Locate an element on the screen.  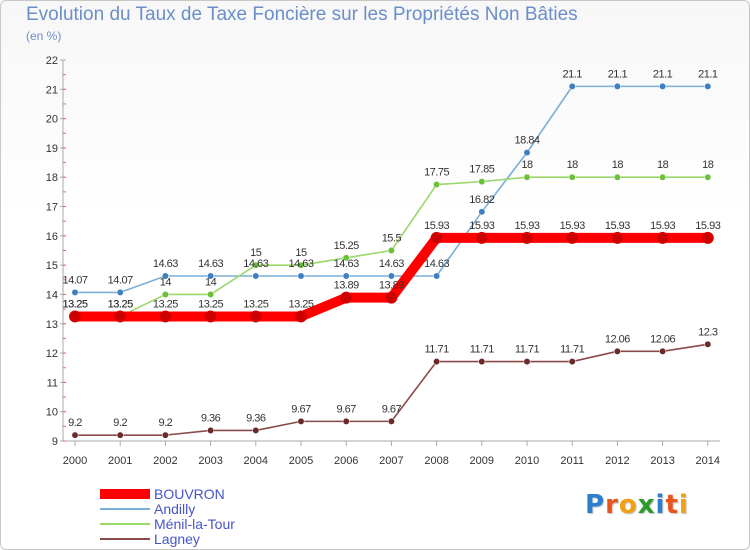
y-tick-label: 13 is located at coordinates (52, 325).